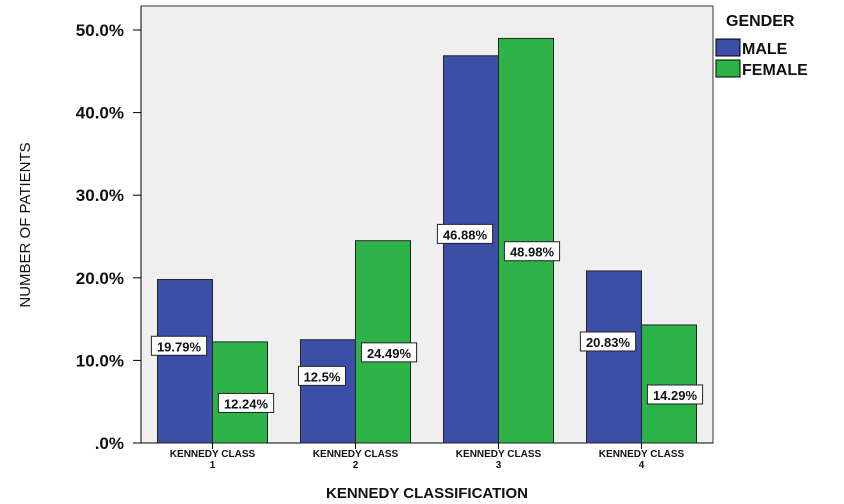 The height and width of the screenshot is (504, 844). I want to click on data-label-text: 14.29%, so click(675, 395).